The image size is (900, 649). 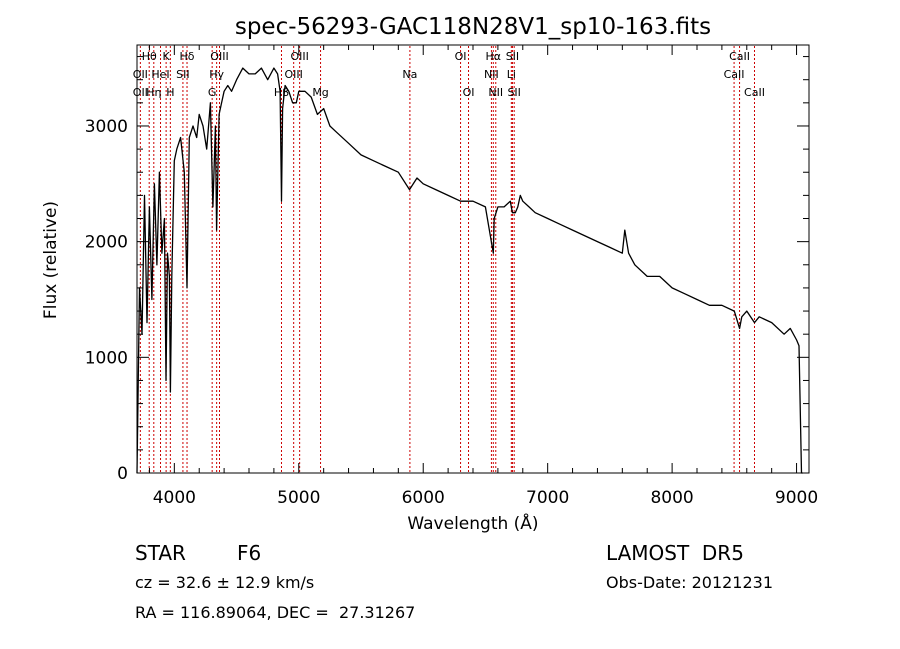 I want to click on spectral-line-label-22: Li, so click(x=511, y=74).